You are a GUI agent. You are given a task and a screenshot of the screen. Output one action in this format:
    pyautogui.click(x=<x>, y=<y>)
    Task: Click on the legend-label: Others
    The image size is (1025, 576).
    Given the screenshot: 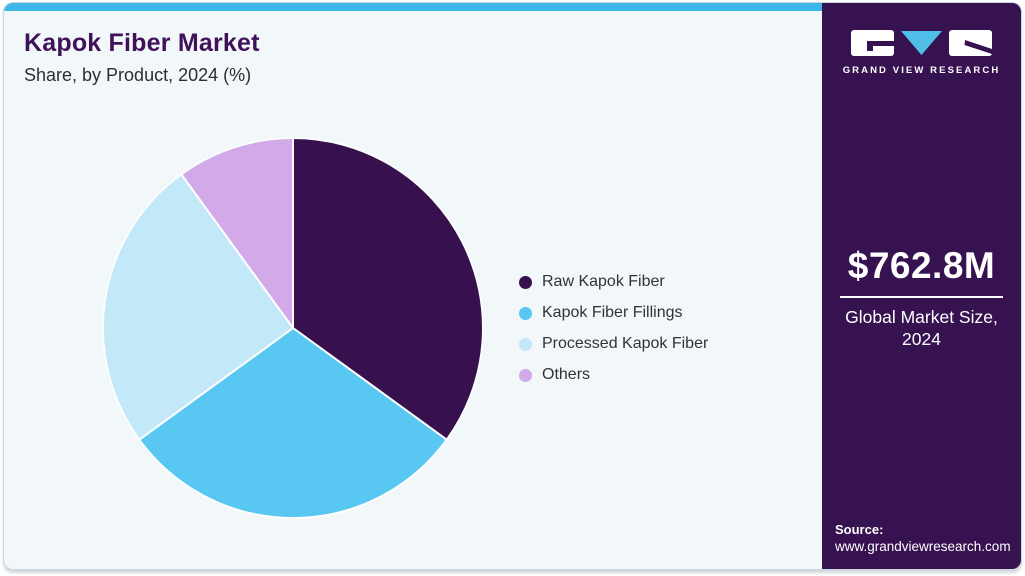 What is the action you would take?
    pyautogui.click(x=566, y=374)
    